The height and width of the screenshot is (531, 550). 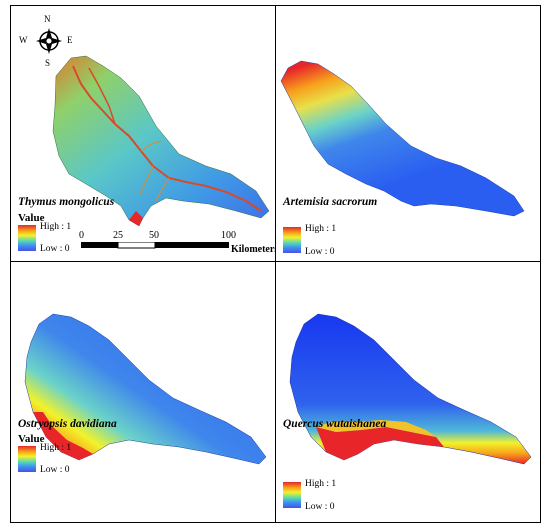 I want to click on river-network, so click(x=167, y=138).